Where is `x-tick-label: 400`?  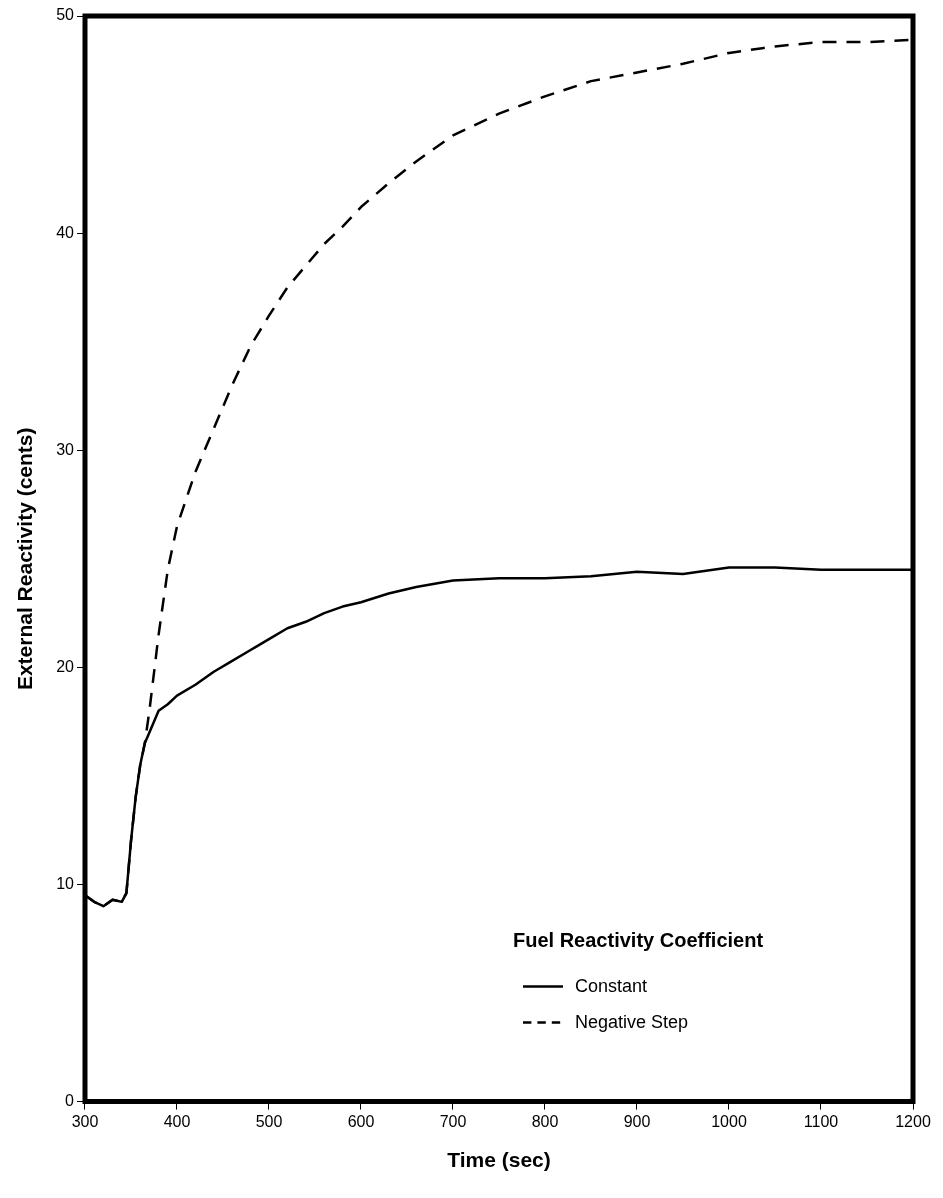
x-tick-label: 400 is located at coordinates (177, 1121).